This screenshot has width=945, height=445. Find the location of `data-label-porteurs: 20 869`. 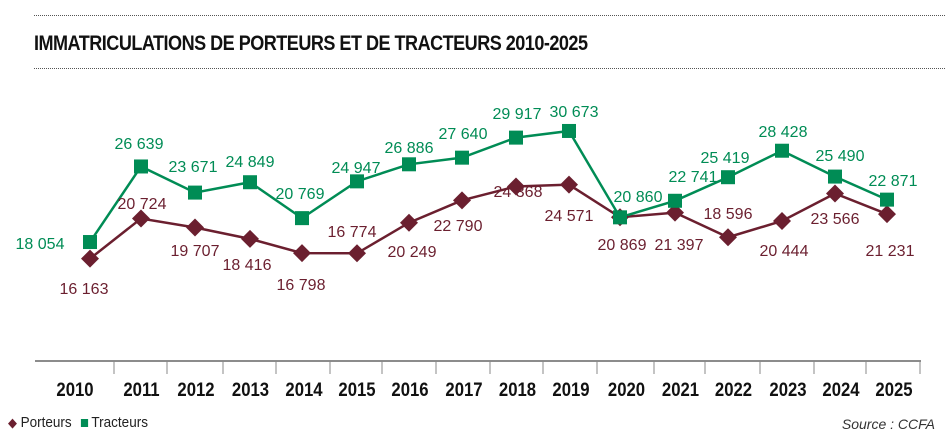

data-label-porteurs: 20 869 is located at coordinates (622, 245).